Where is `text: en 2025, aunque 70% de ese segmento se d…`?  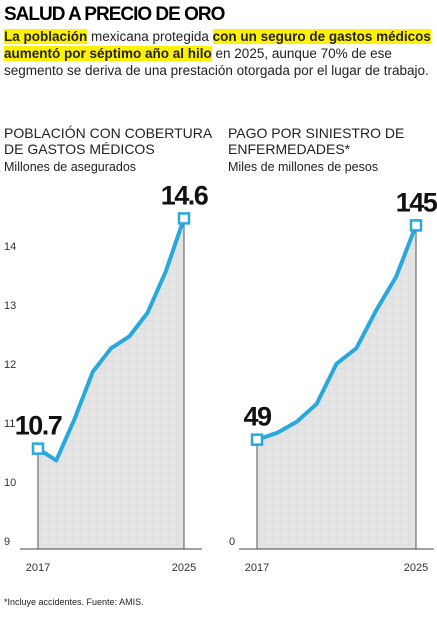 text: en 2025, aunque 70% de ese segmento se d… is located at coordinates (216, 62).